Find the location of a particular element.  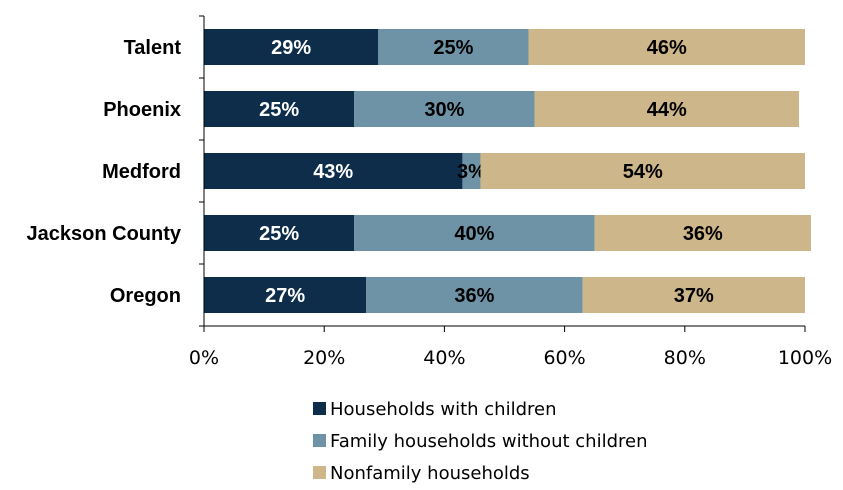

category-label: Talent is located at coordinates (153, 48).